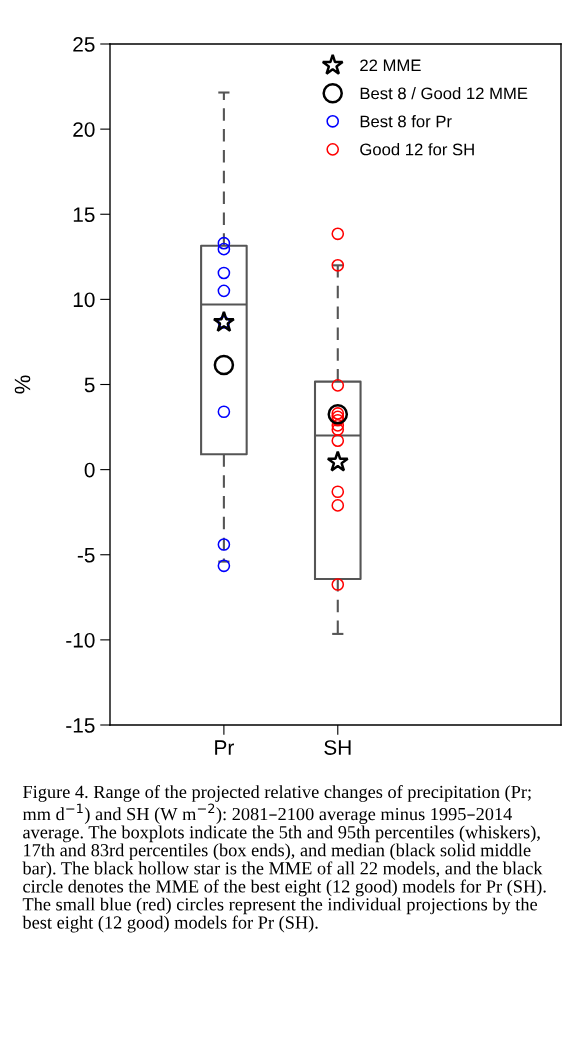 This screenshot has height=1041, width=562. I want to click on legend-label: Good 12 for SH, so click(417, 149).